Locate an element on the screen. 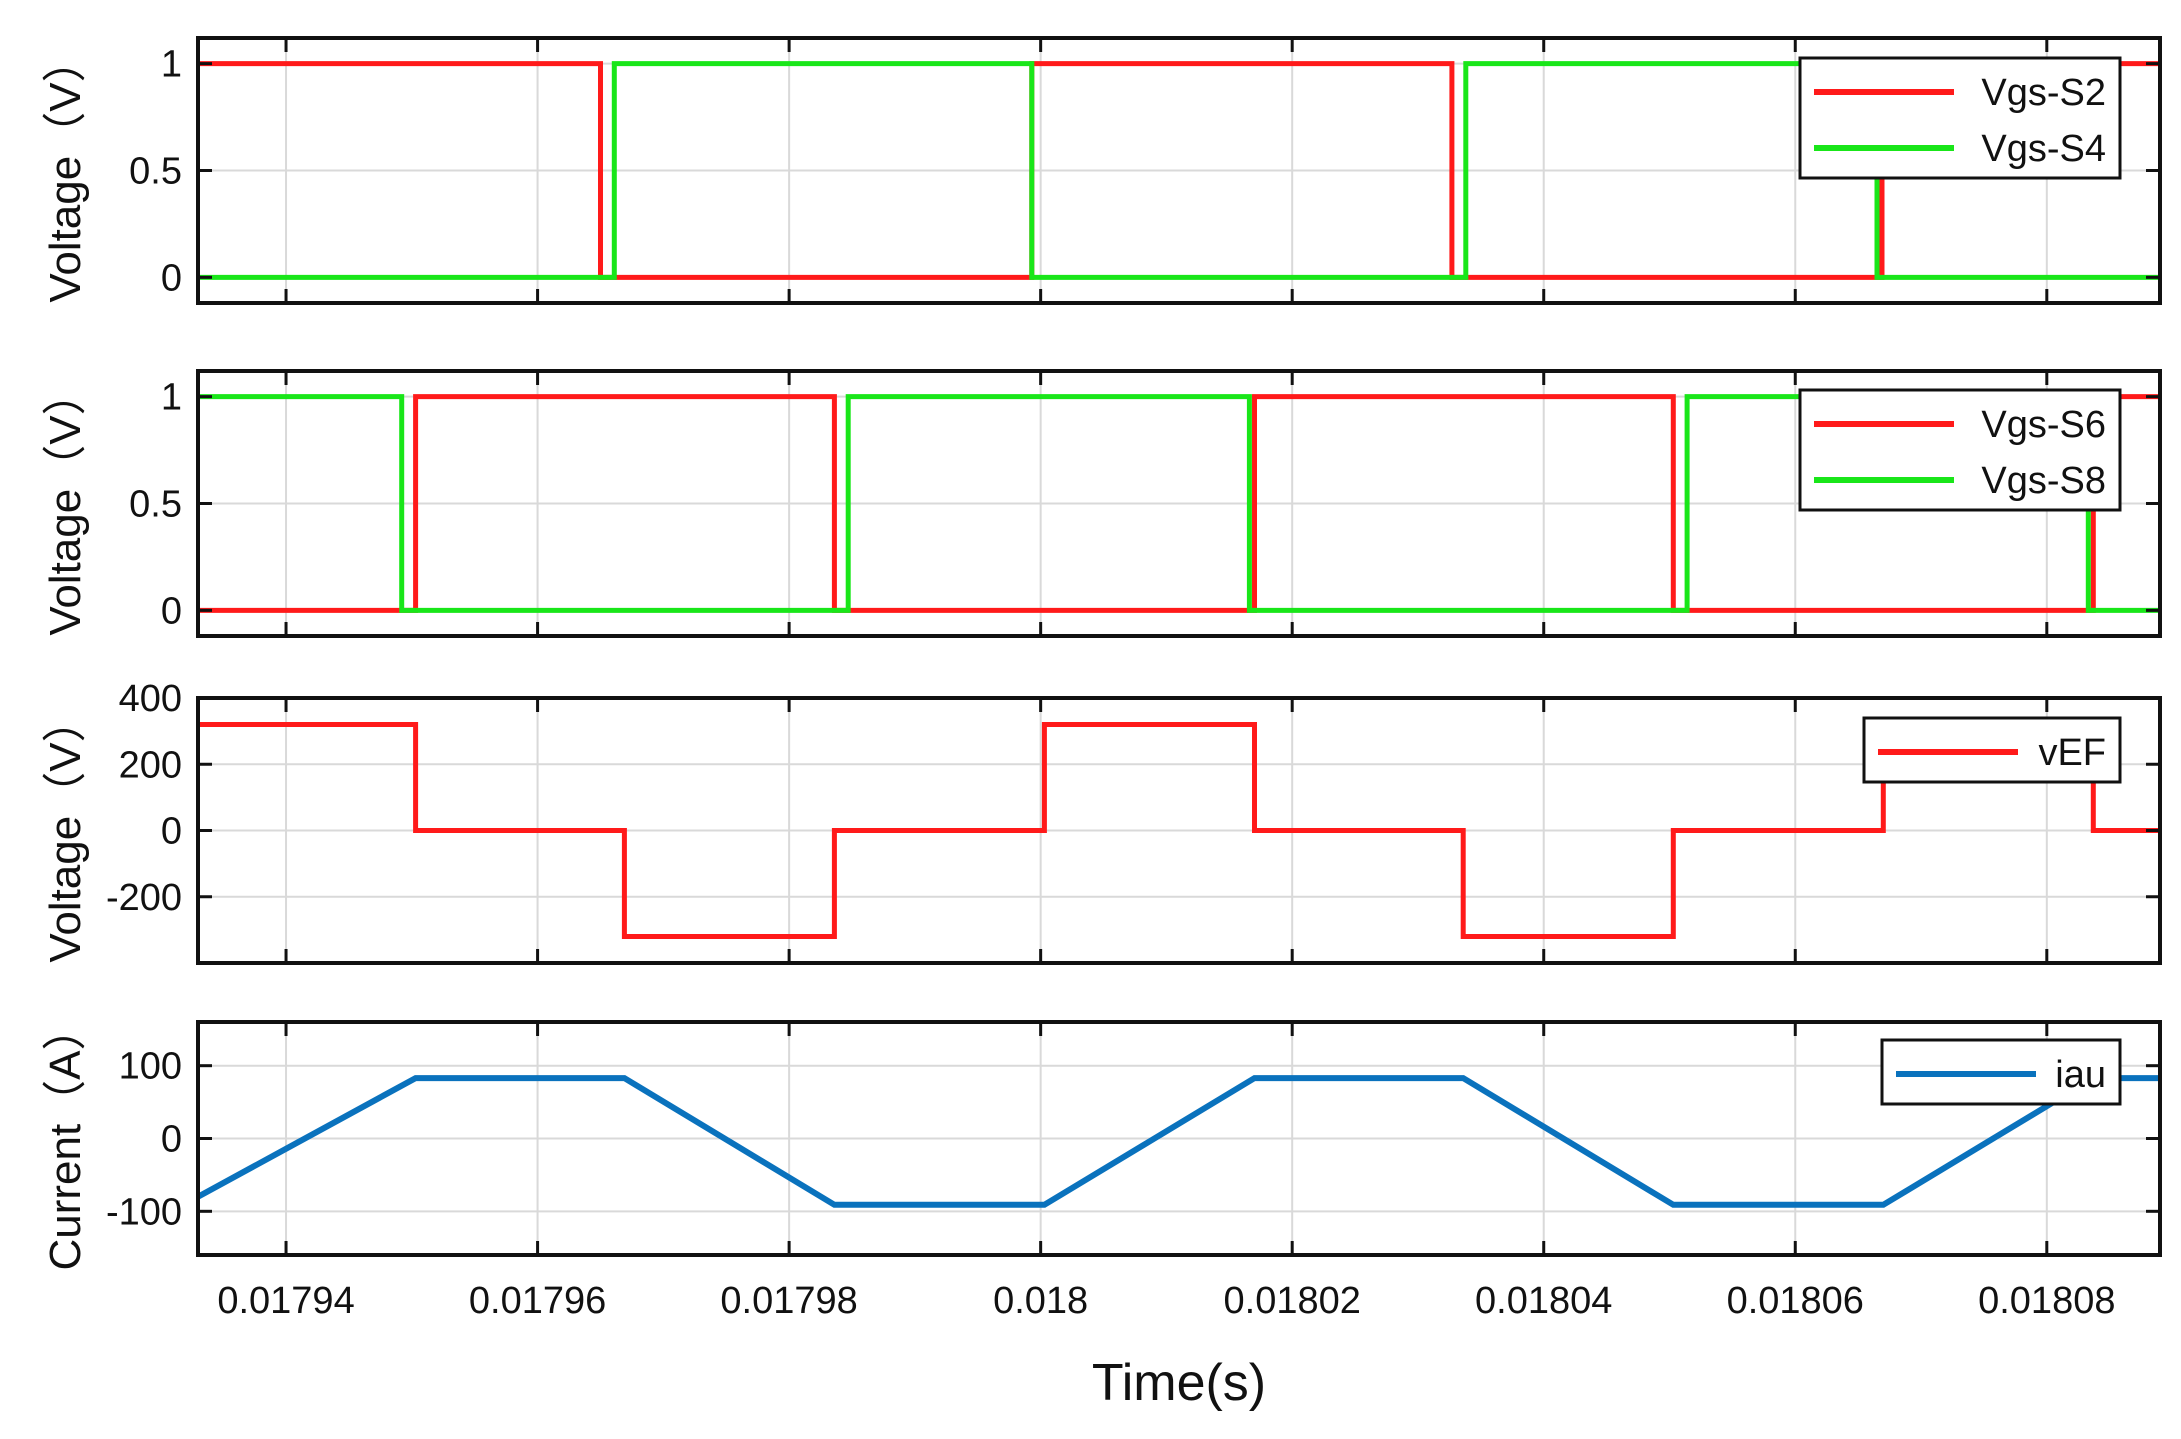 The width and height of the screenshot is (2181, 1439). legend-label: Vgs-S6 is located at coordinates (2043, 425).